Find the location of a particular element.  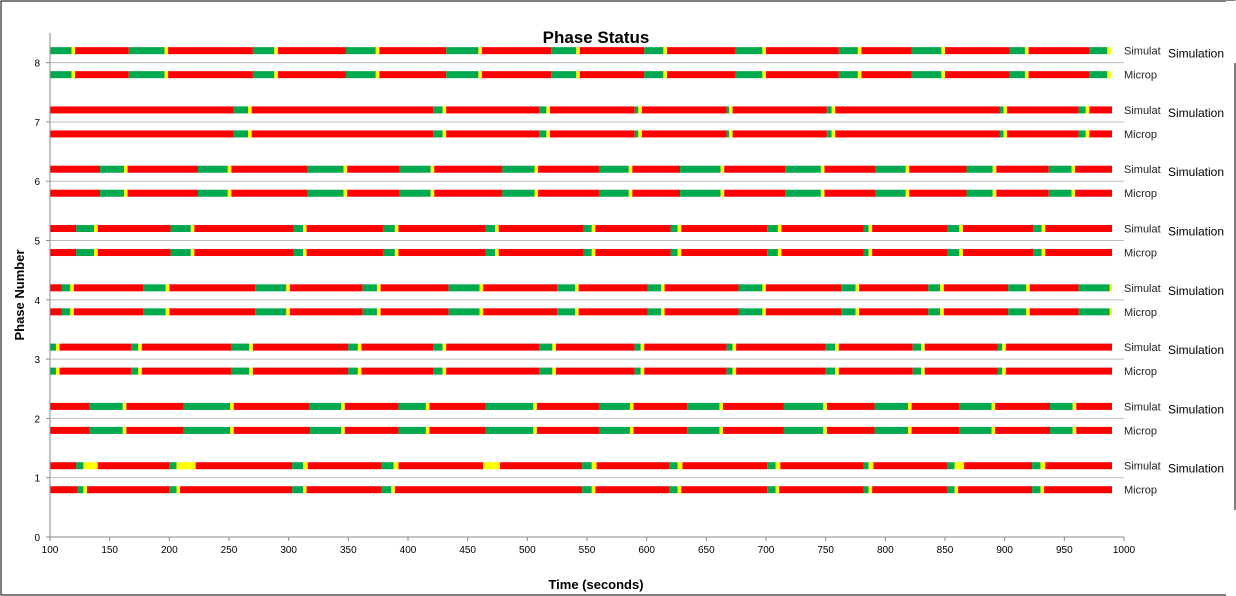

phase-6-micro-segment is located at coordinates (125, 193).